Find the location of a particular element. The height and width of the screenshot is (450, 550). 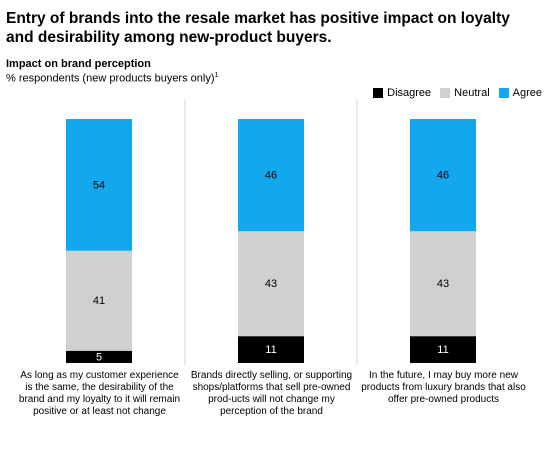

data-label-disagree-3: 11 is located at coordinates (442, 350).